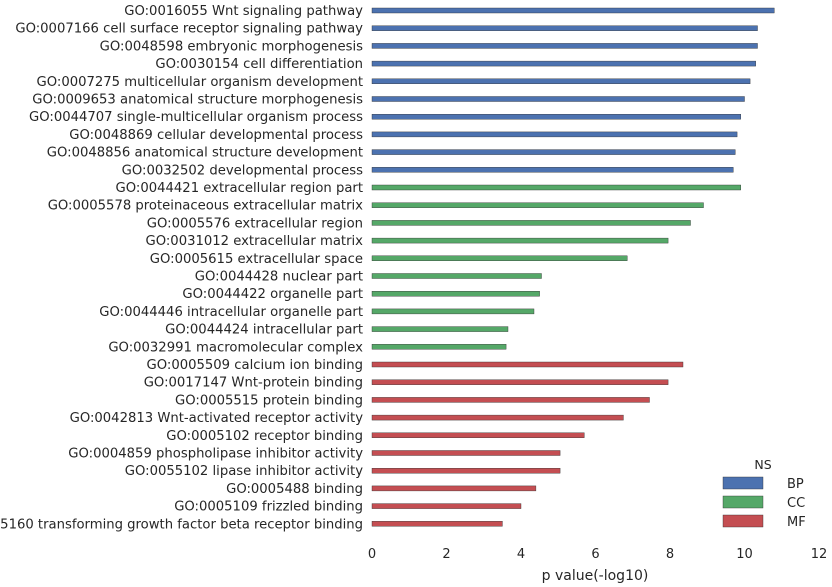 This screenshot has height=587, width=832. Describe the element at coordinates (743, 521) in the screenshot. I see `legend-swatch-mf` at that location.